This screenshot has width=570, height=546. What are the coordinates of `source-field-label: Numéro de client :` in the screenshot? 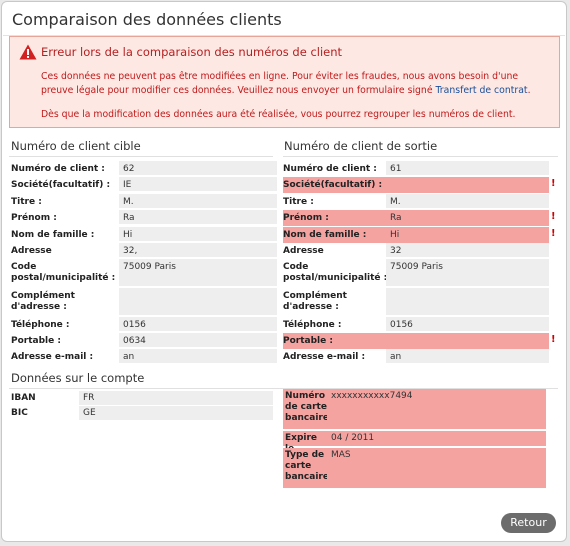 It's located at (330, 169).